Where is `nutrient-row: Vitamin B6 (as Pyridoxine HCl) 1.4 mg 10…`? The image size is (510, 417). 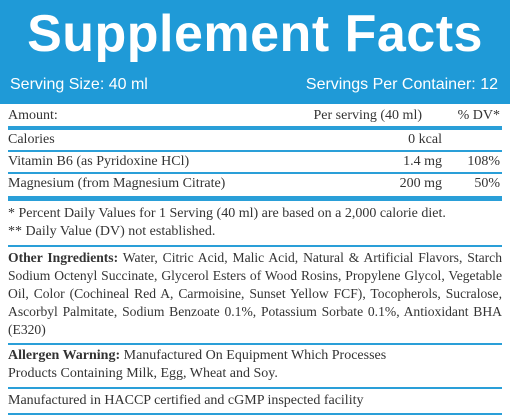
nutrient-row: Vitamin B6 (as Pyridoxine HCl) 1.4 mg 10… is located at coordinates (255, 162).